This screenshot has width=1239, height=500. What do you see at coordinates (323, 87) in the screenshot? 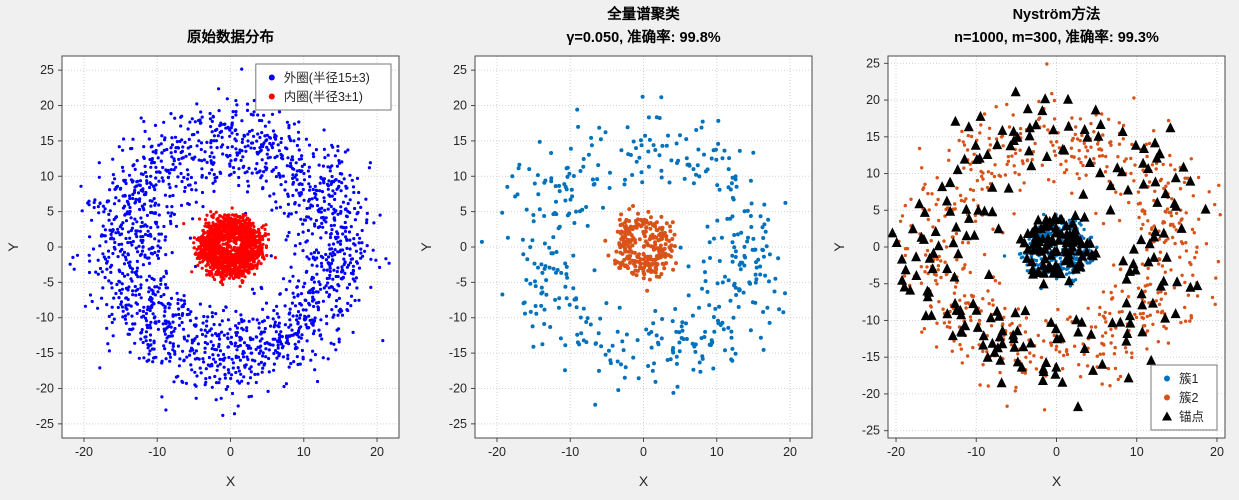
I see `legend: 外圈(半径15±3) 内圈(半径3±1)` at bounding box center [323, 87].